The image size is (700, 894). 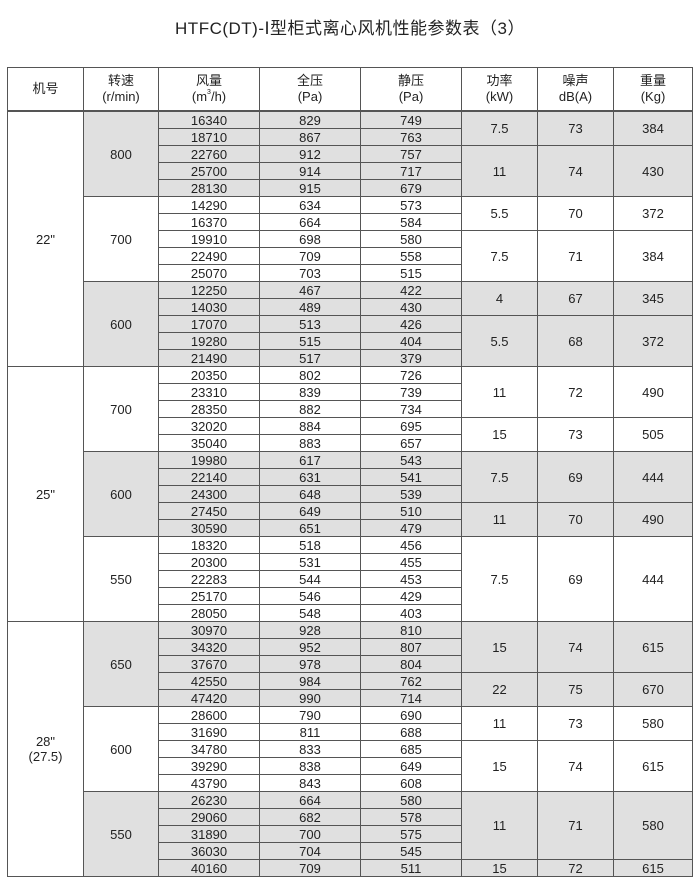 I want to click on header-power: 功率 (kW), so click(x=499, y=89).